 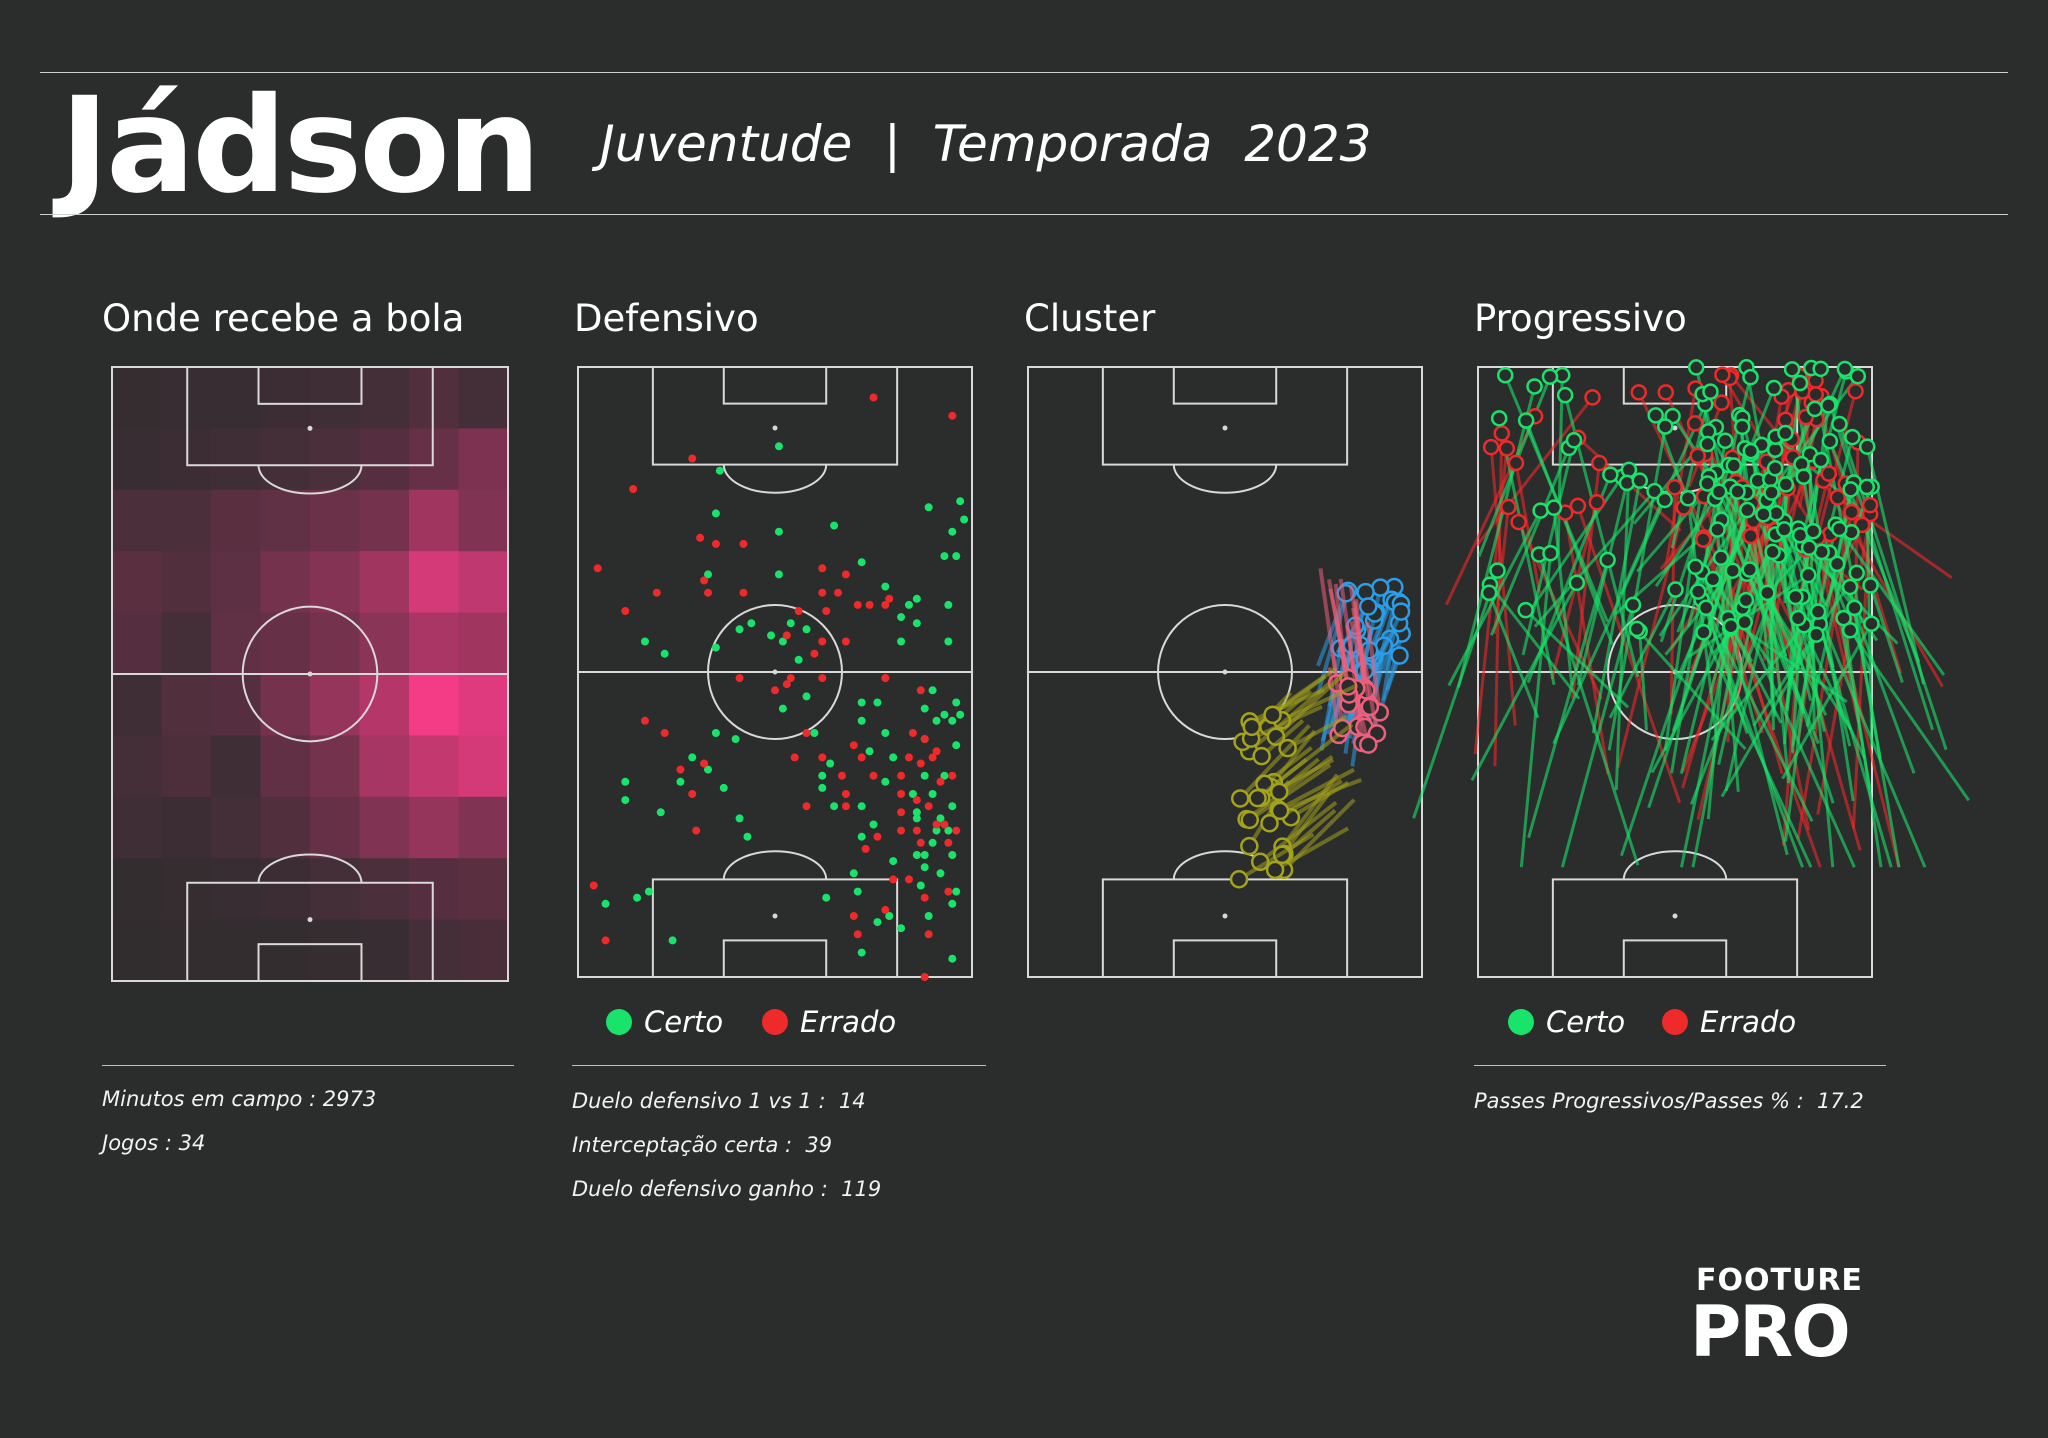 I want to click on legend-errado-label: Errado, so click(x=848, y=1022).